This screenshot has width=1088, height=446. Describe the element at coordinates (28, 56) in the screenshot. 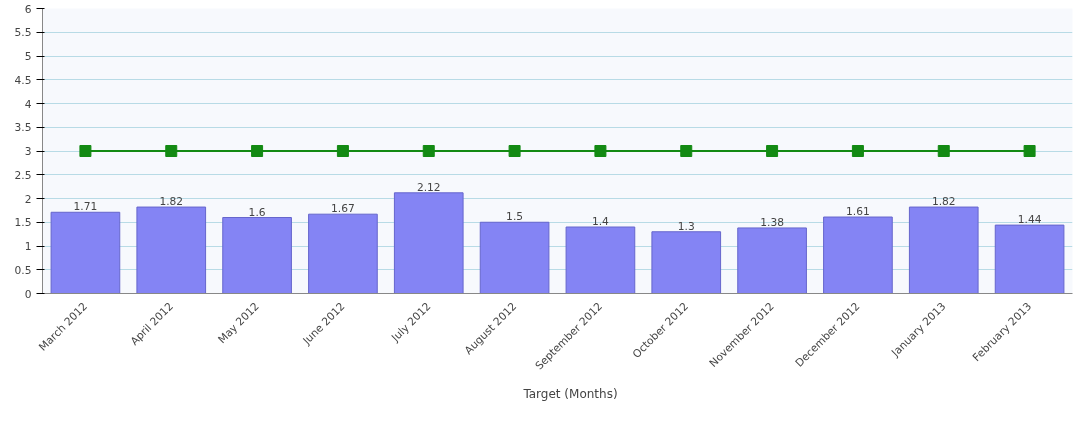

I see `y-tick-label: 5` at that location.